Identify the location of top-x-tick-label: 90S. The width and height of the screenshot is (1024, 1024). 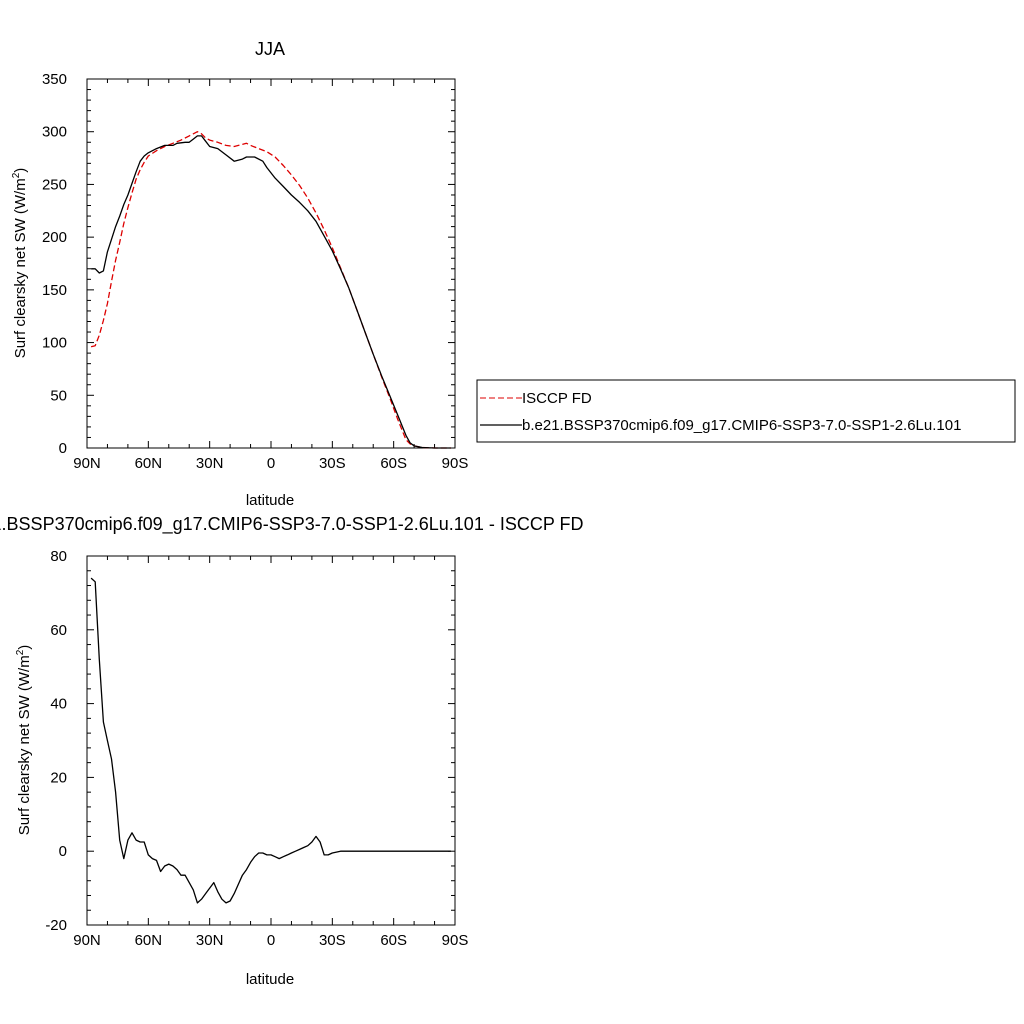
(455, 463).